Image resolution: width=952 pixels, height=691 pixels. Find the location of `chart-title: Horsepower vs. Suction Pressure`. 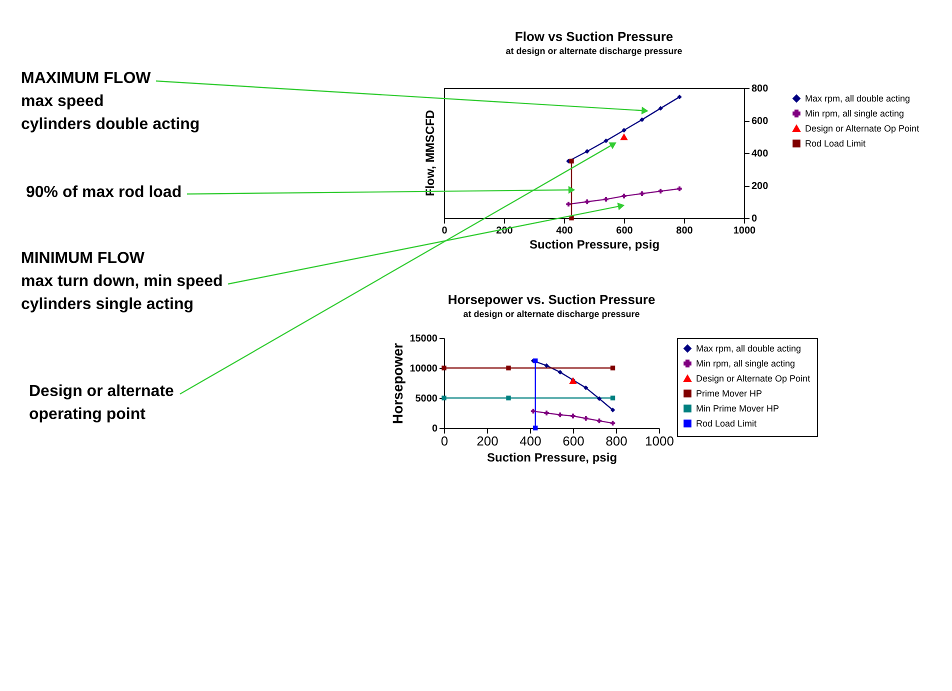

chart-title: Horsepower vs. Suction Pressure is located at coordinates (552, 299).